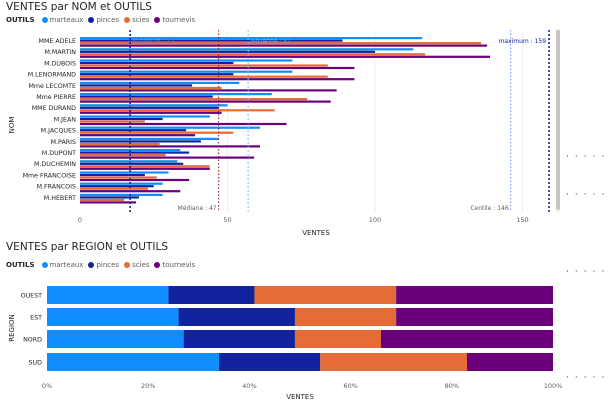  I want to click on region-label: EST, so click(36, 318).